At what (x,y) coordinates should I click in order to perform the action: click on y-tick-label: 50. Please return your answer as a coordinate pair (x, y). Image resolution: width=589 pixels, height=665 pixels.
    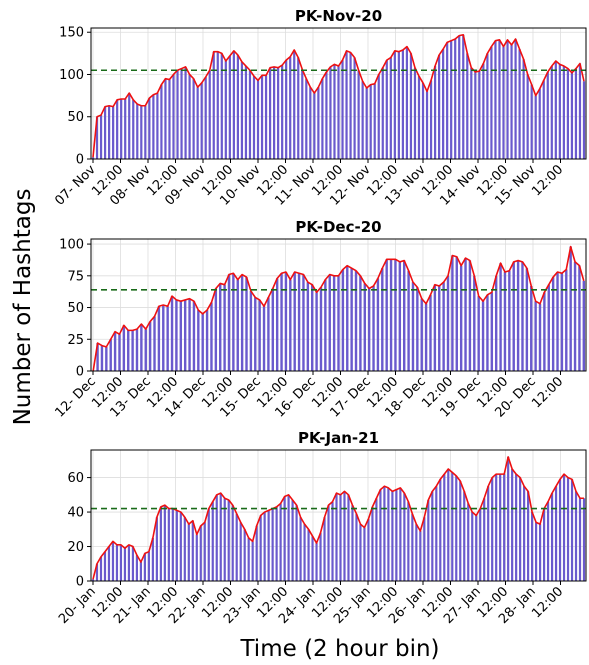
    Looking at the image, I should click on (75, 308).